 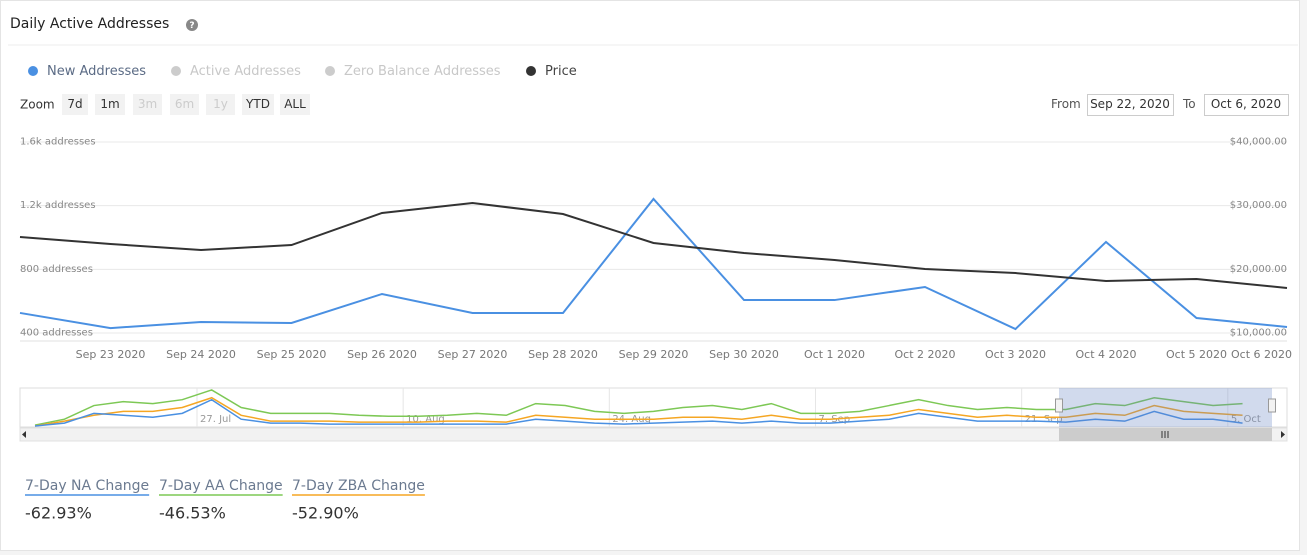 I want to click on navigator-tick-label: 10. Aug, so click(x=425, y=419).